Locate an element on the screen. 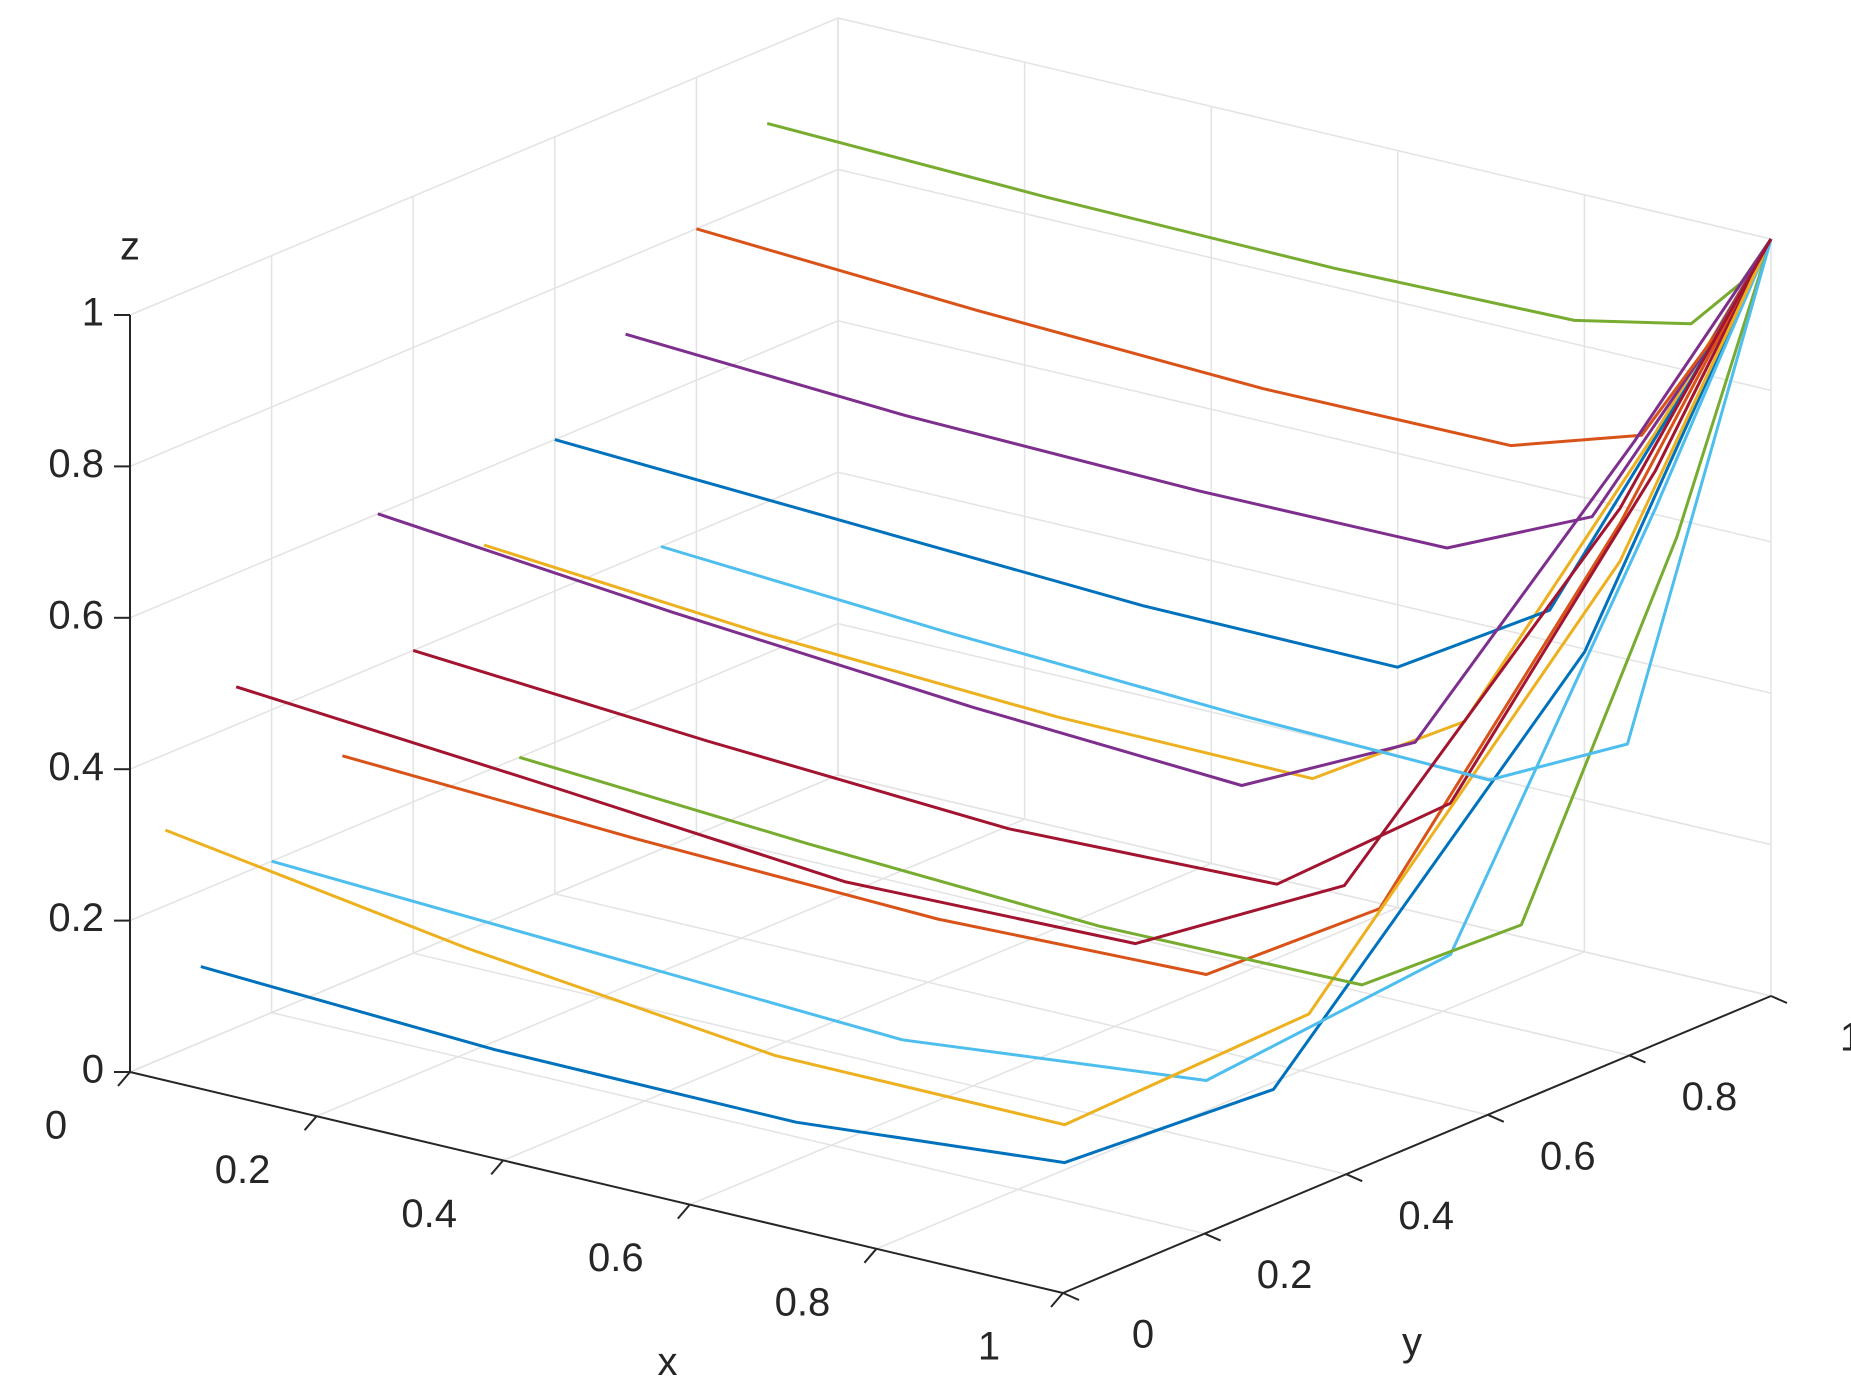 The height and width of the screenshot is (1397, 1851). z-tick-label: 0.6 is located at coordinates (76, 615).